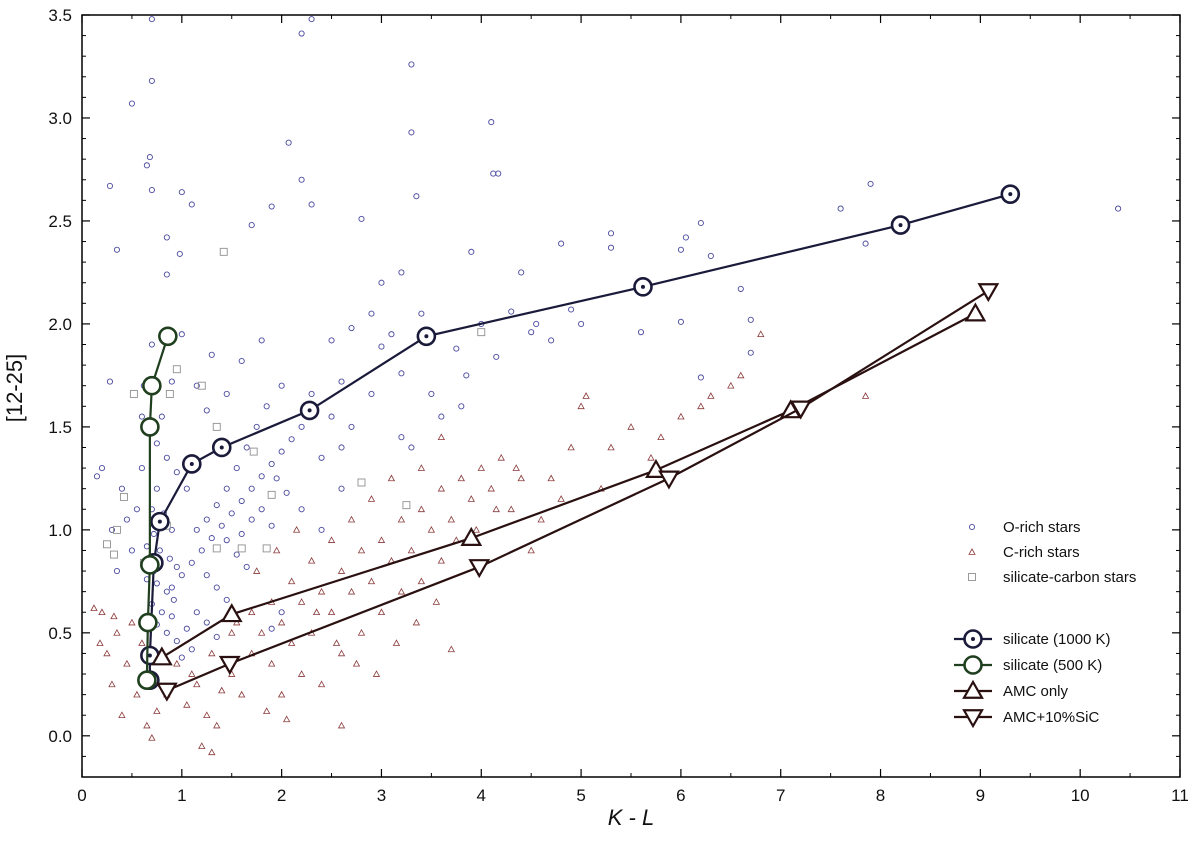 This screenshot has width=1200, height=843. Describe the element at coordinates (60, 118) in the screenshot. I see `y-tick-label: 3.0` at that location.